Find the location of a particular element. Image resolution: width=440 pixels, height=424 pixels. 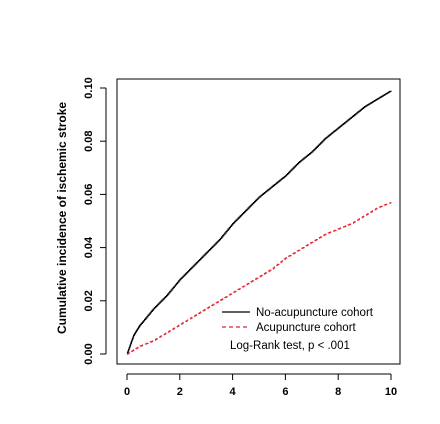

x-tick-label: 6 is located at coordinates (285, 392).